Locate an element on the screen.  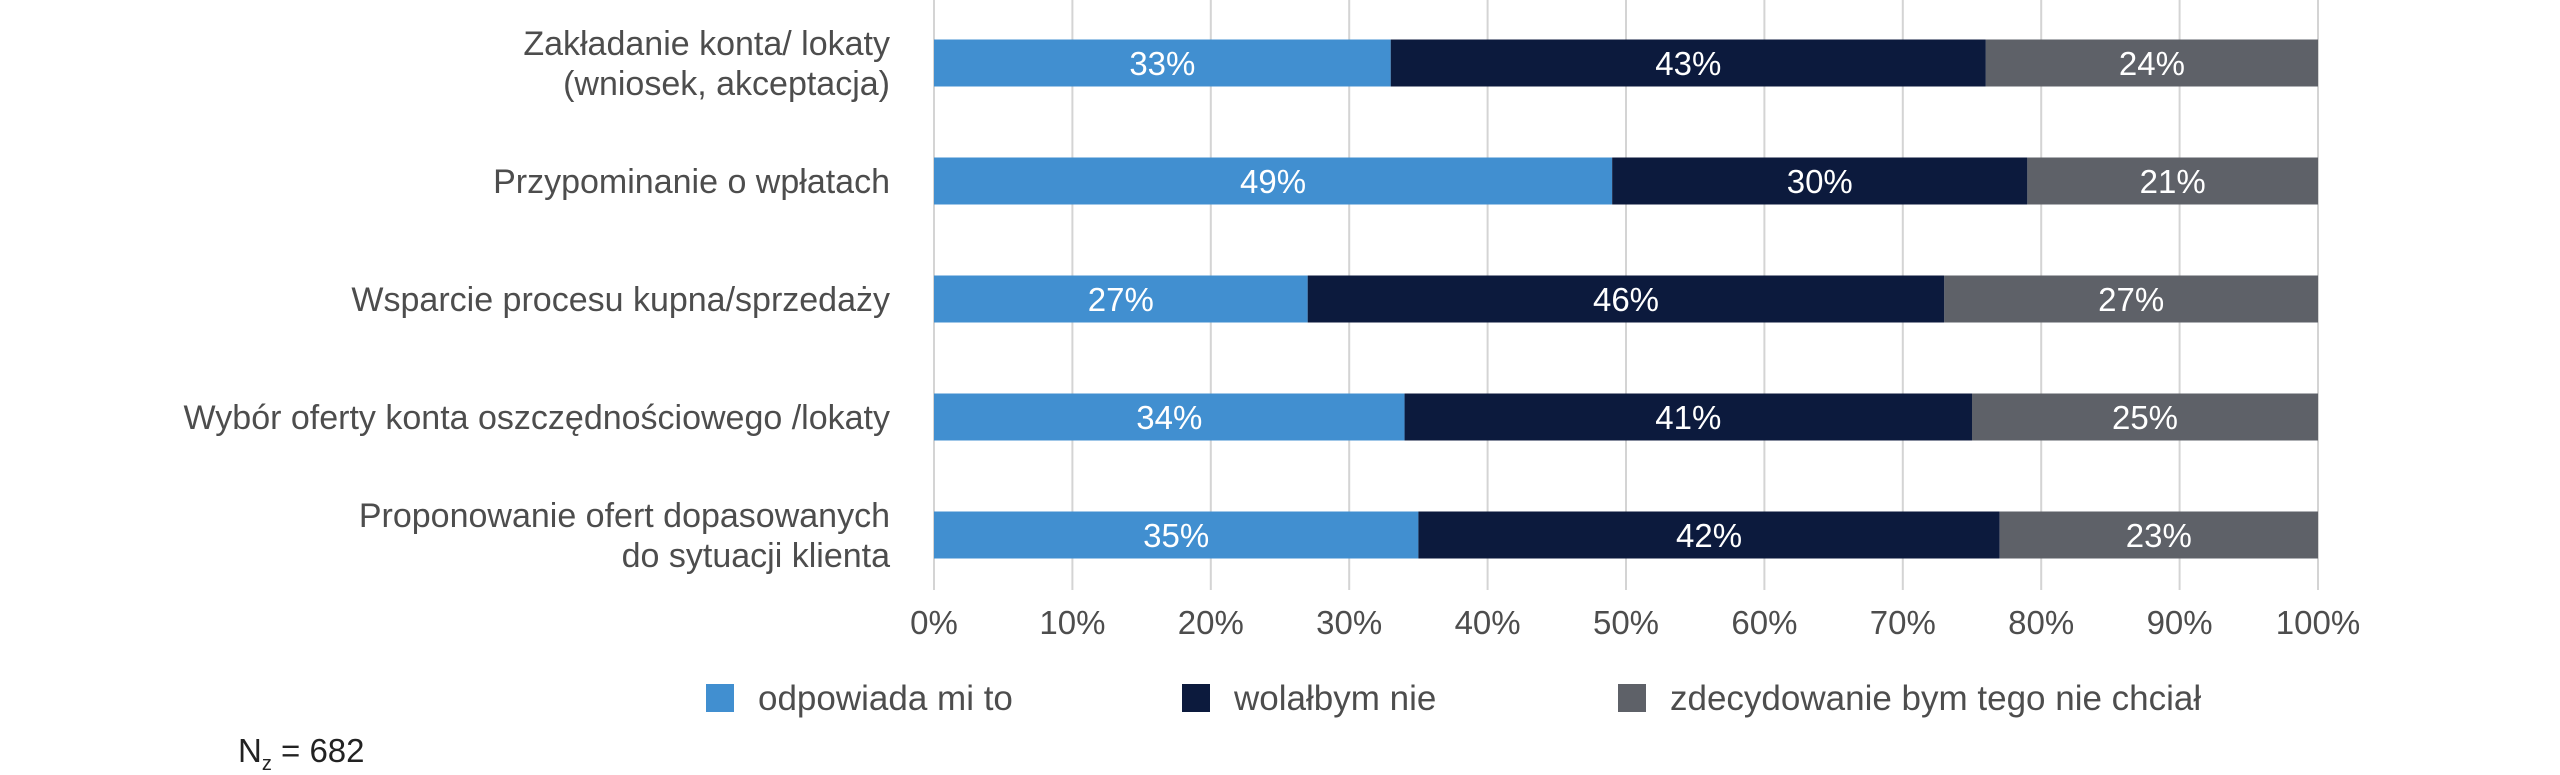
x-tick-label: 60% is located at coordinates (1764, 622).